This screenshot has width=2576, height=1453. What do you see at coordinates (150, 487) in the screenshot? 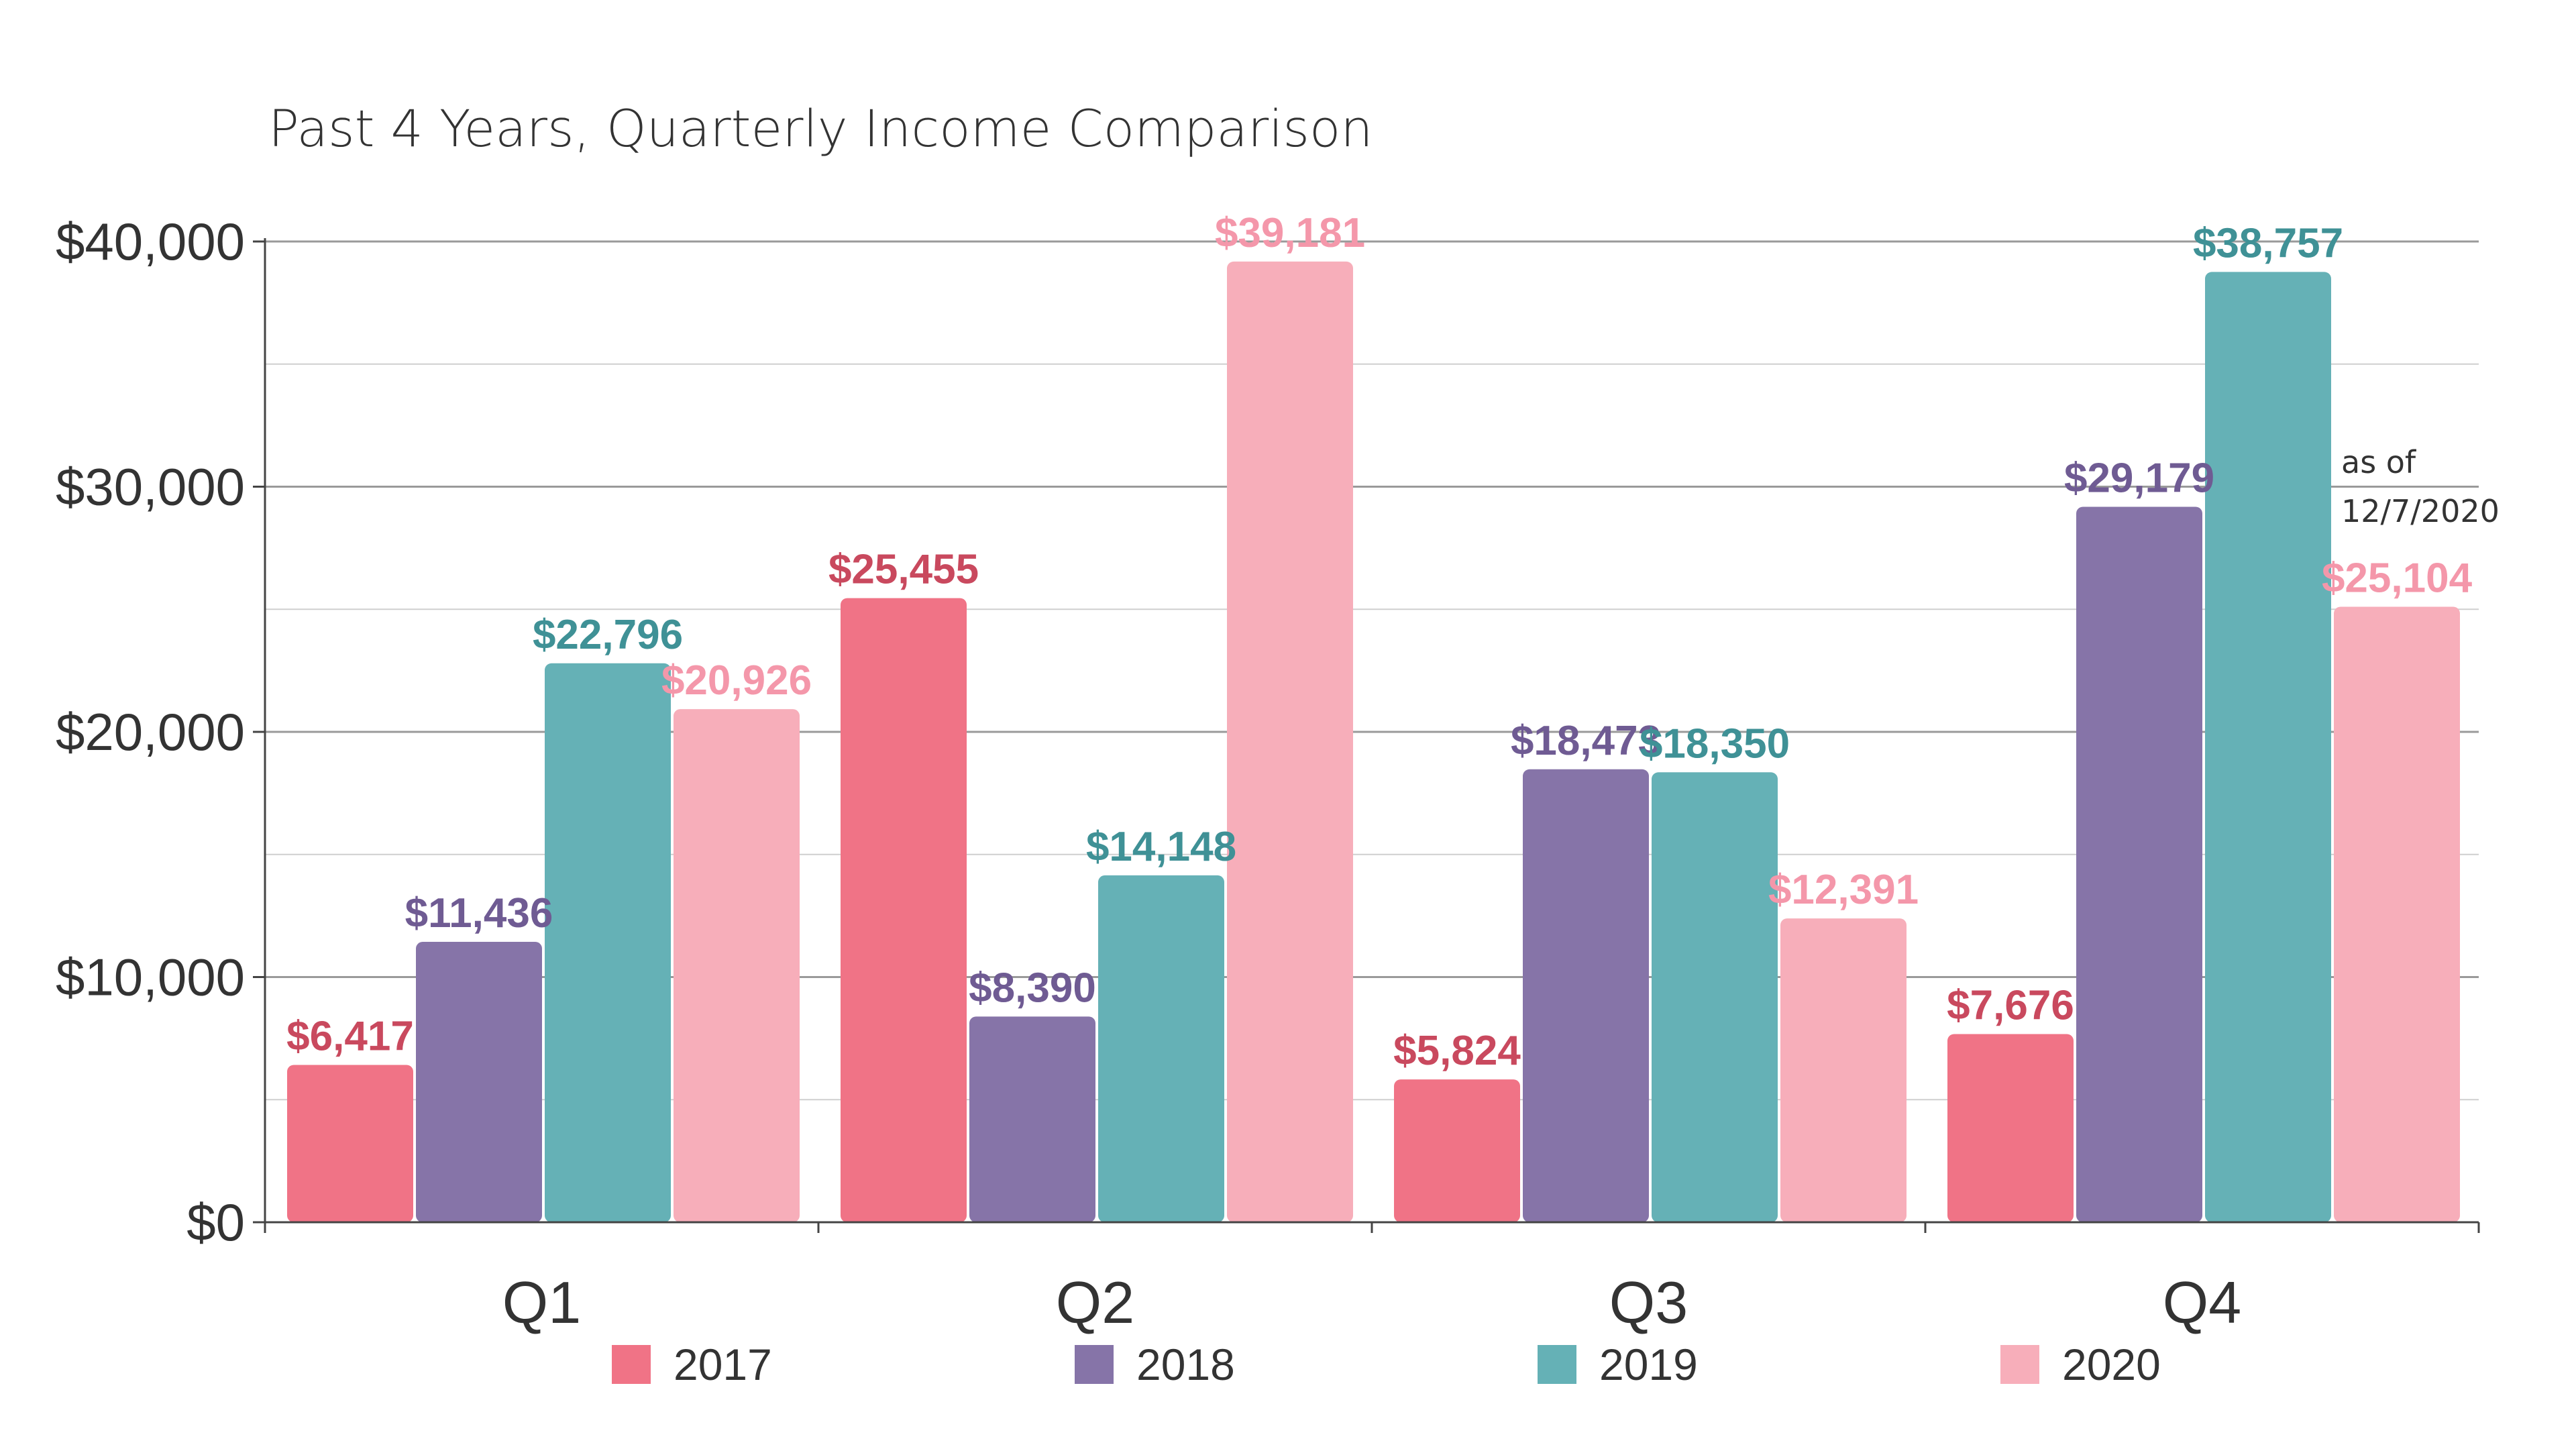
I see `y-tick-label: $30,000` at bounding box center [150, 487].